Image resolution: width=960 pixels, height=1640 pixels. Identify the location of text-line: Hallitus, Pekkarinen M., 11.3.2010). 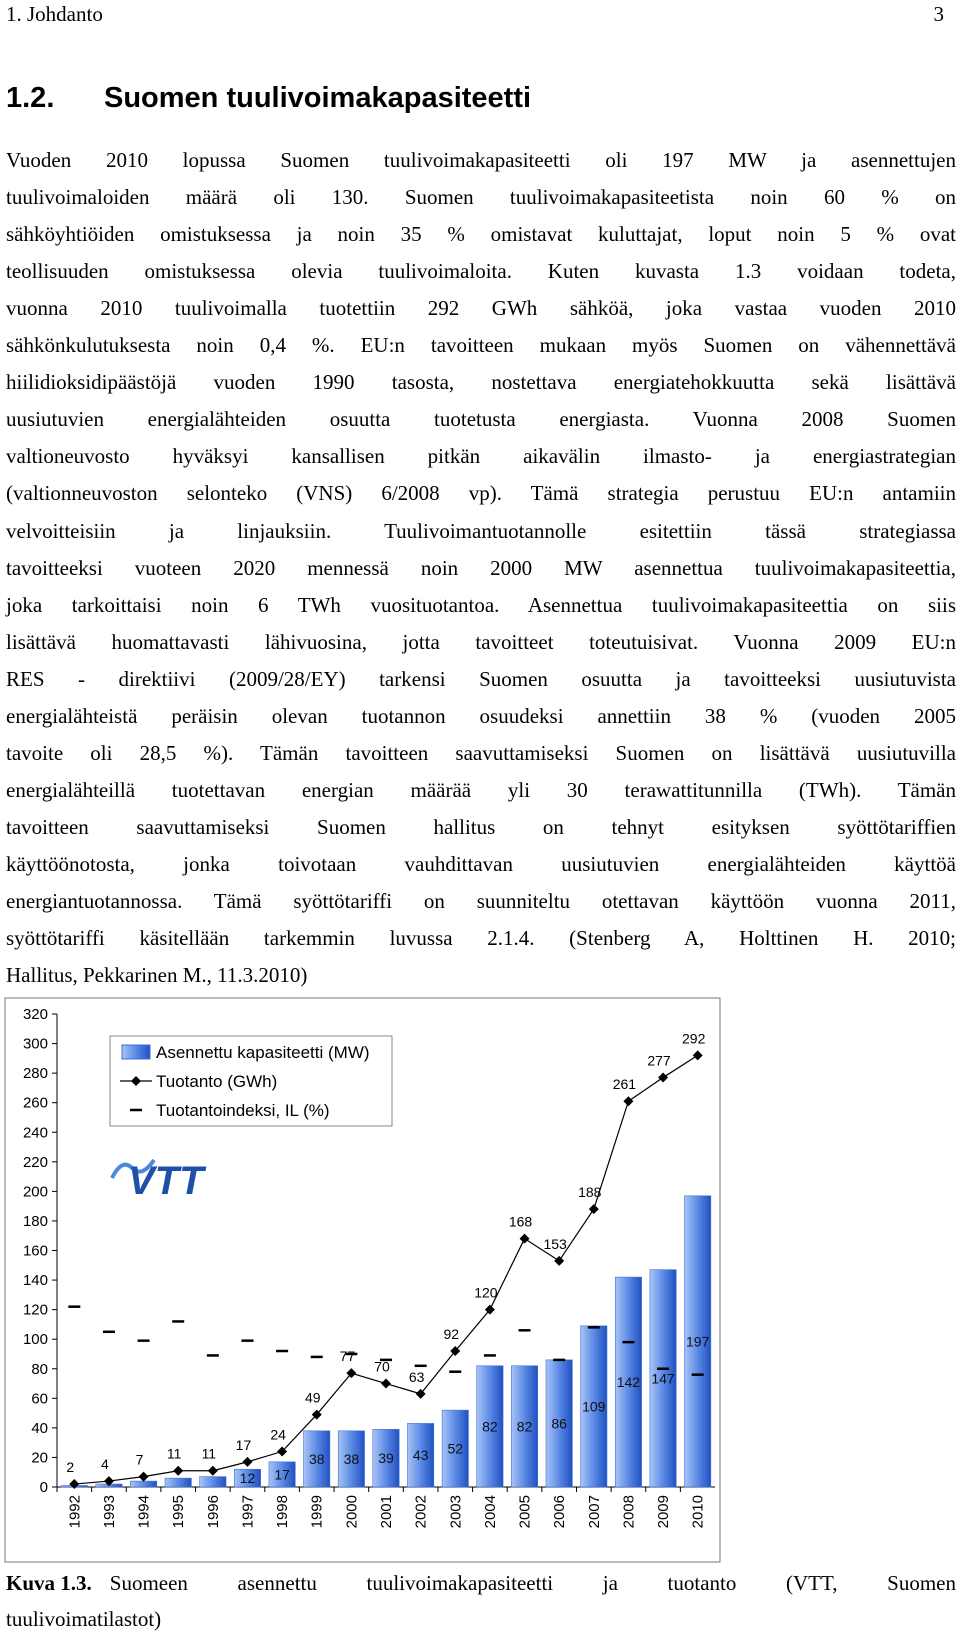
(157, 975).